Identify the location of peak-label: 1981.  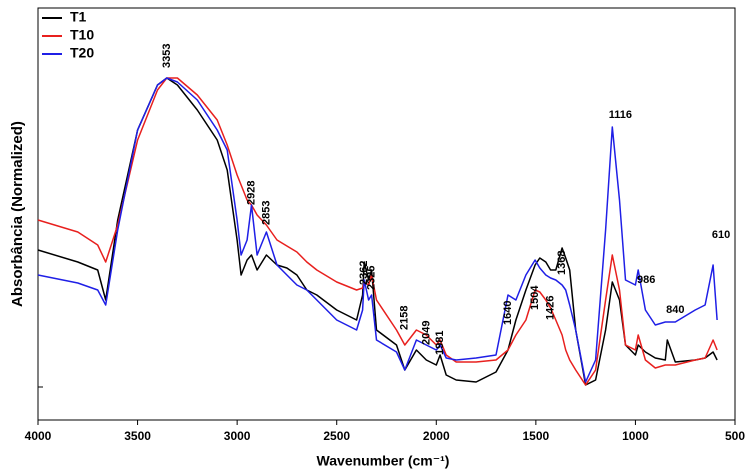
(440, 343).